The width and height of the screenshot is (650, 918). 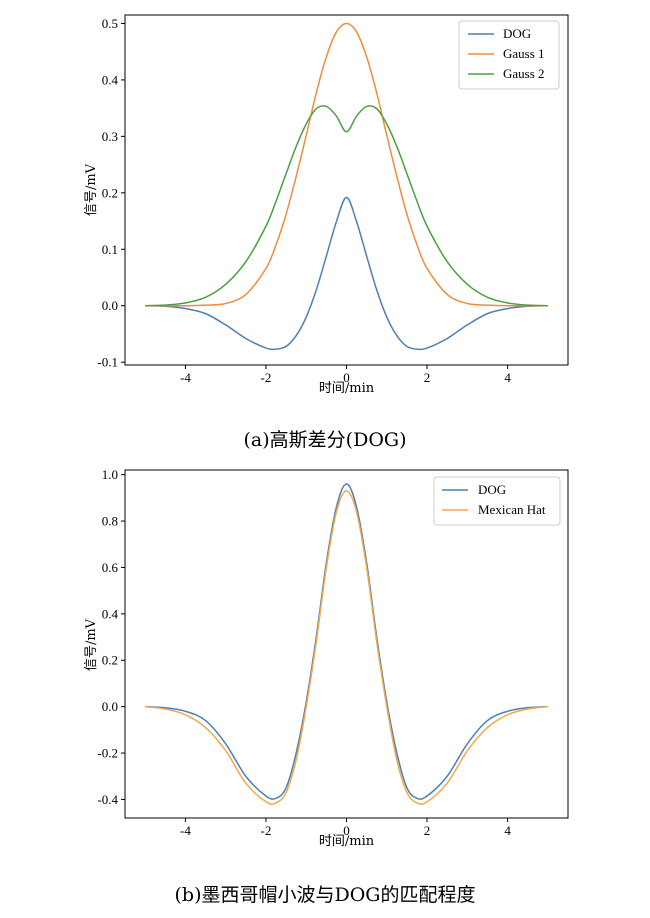 I want to click on caption-a: (a)高斯差分(DOG), so click(x=325, y=440).